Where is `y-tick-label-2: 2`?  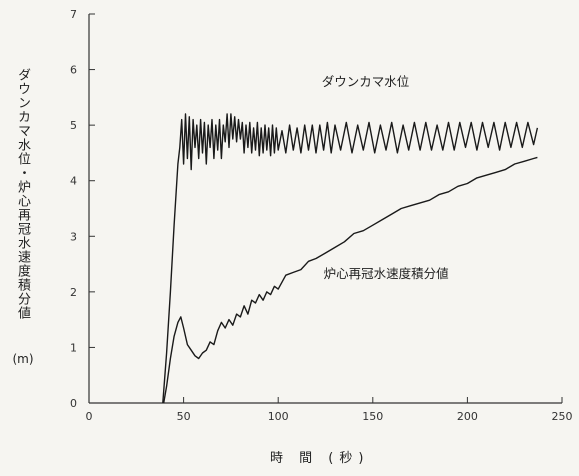 y-tick-label-2: 2 is located at coordinates (73, 292).